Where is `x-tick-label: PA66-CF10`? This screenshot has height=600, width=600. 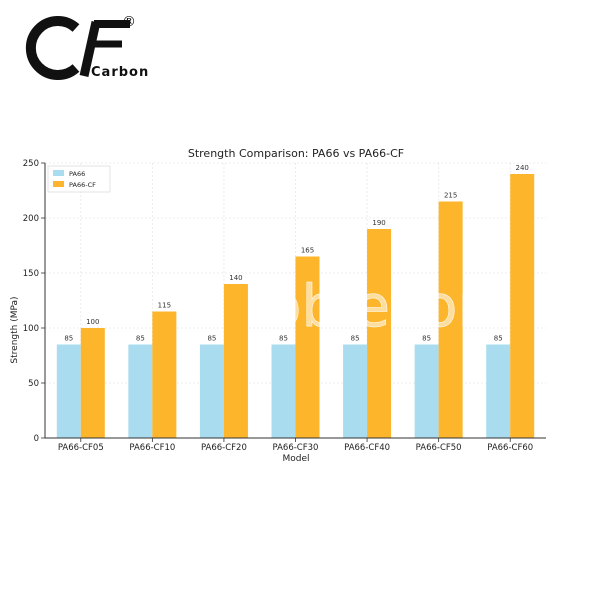 x-tick-label: PA66-CF10 is located at coordinates (152, 448).